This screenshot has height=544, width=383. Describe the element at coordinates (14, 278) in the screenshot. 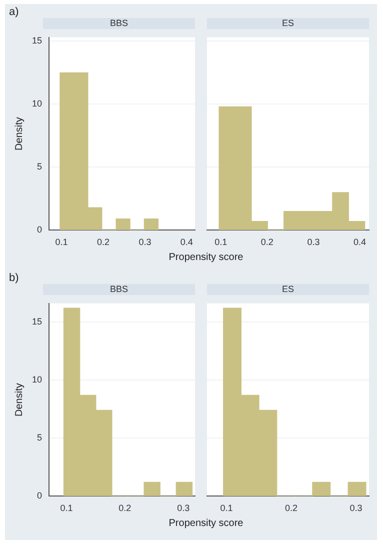

I see `text: b)` at that location.